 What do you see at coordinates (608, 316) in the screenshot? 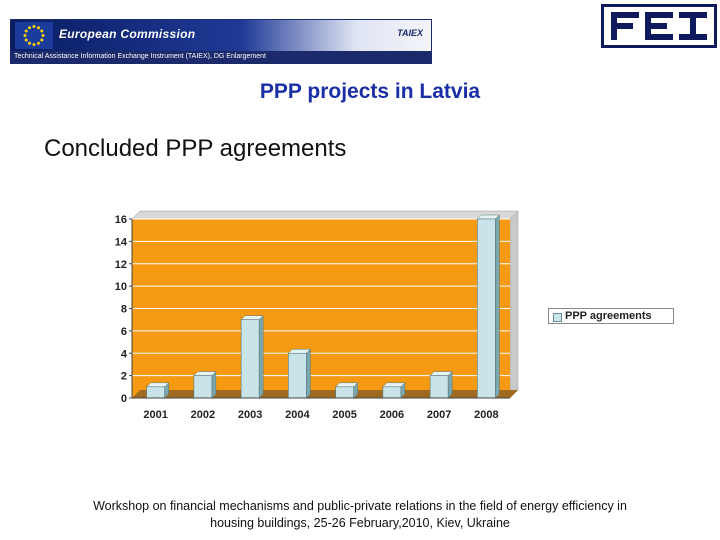
I see `legend-label: PPP agreements` at bounding box center [608, 316].